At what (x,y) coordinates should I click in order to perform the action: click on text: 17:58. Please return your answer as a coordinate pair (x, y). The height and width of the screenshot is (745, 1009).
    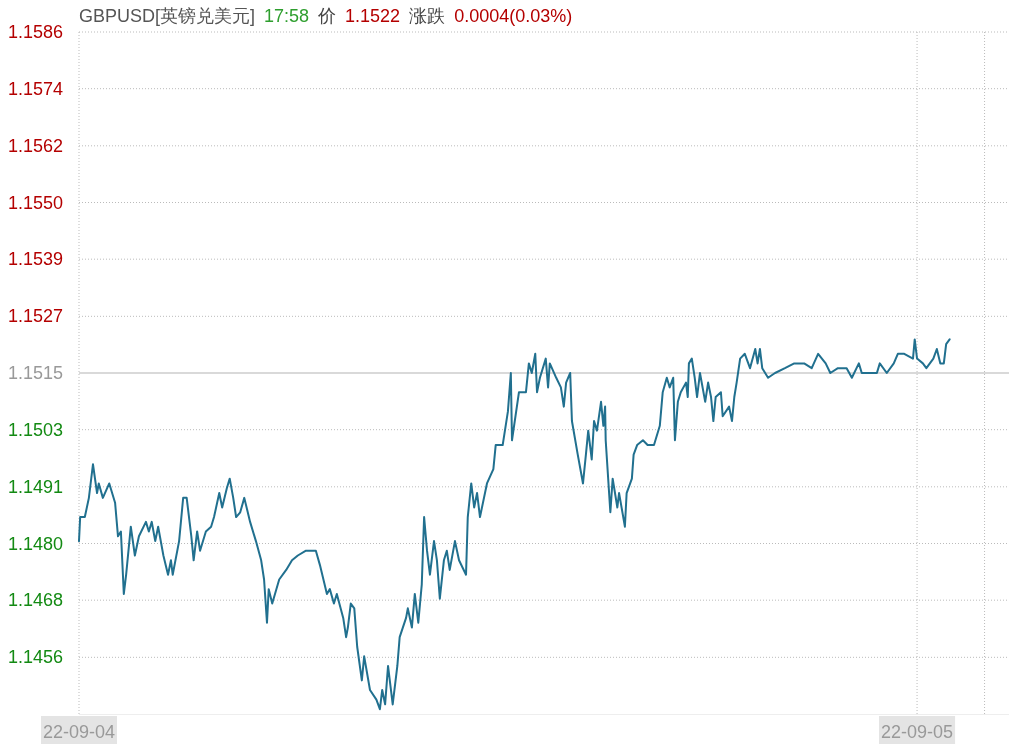
    Looking at the image, I should click on (287, 16).